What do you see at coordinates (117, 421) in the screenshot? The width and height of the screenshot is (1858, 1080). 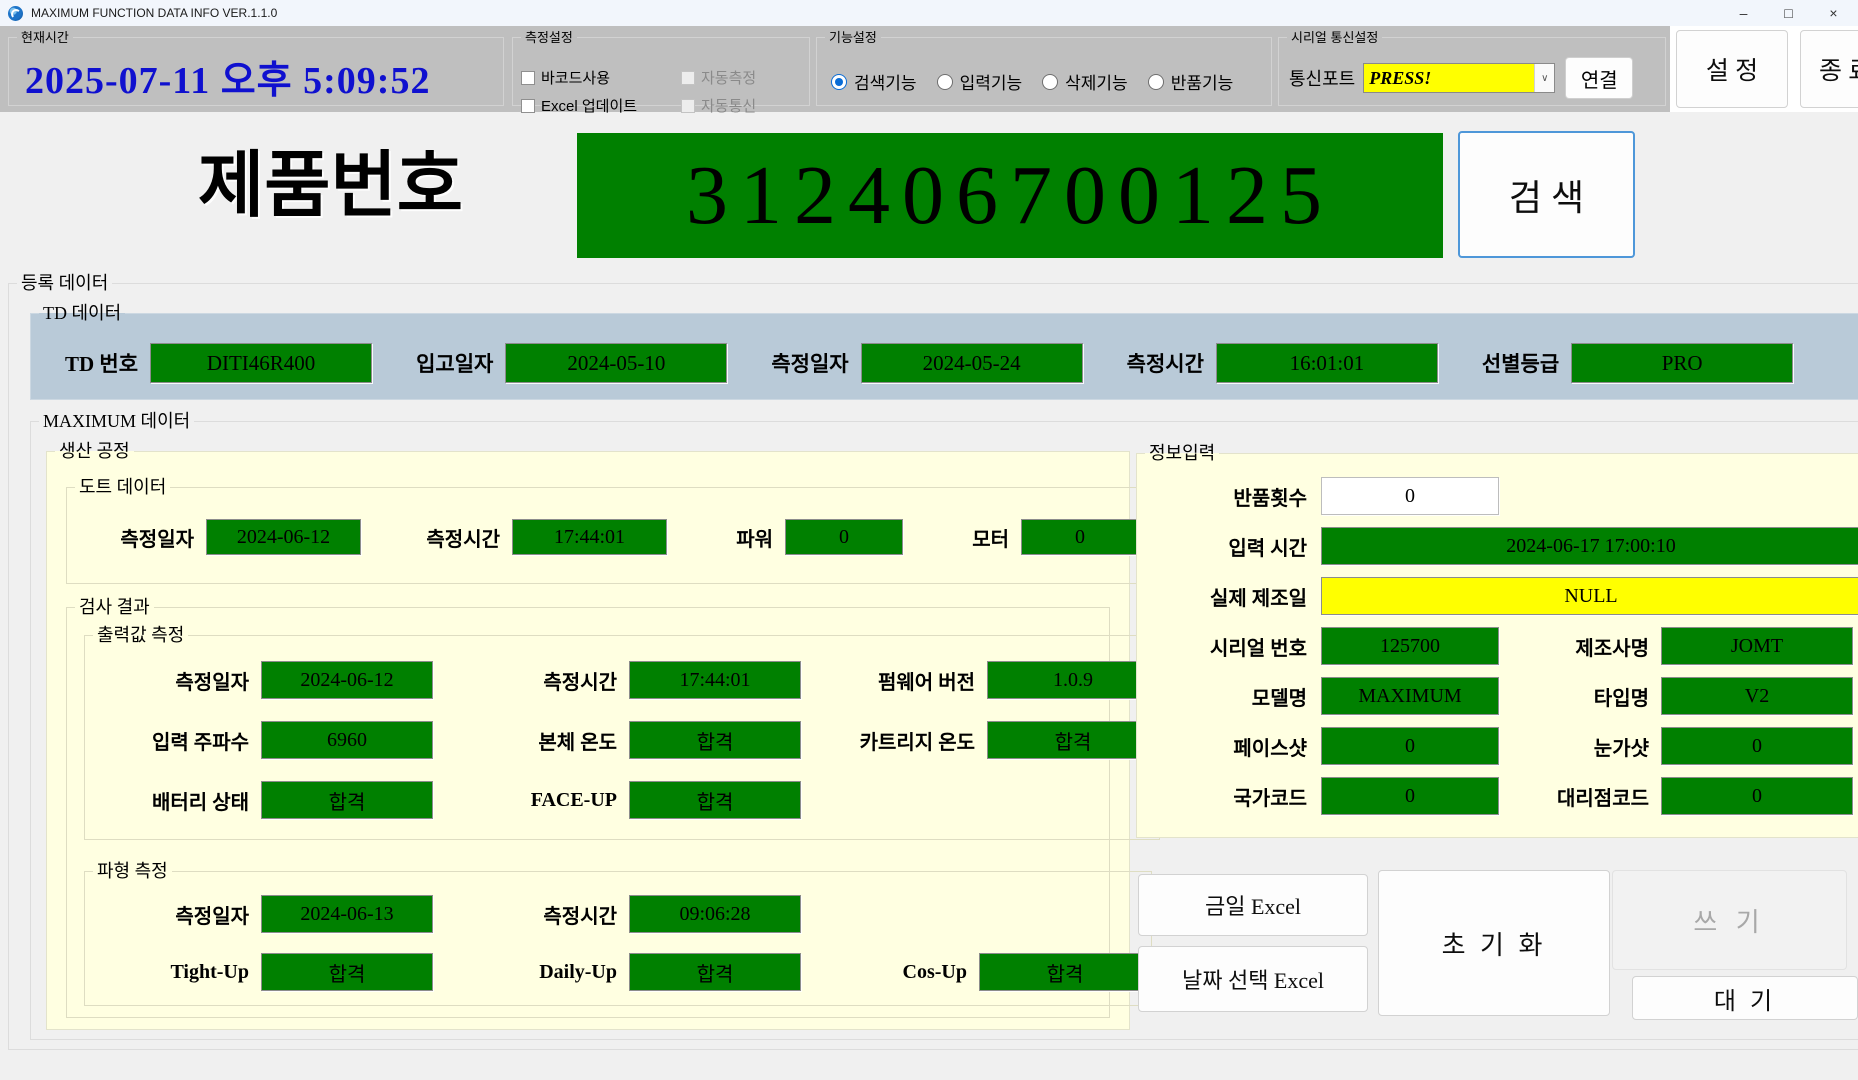 I see `maximum-data-legend: MAXIMUM 데이터` at bounding box center [117, 421].